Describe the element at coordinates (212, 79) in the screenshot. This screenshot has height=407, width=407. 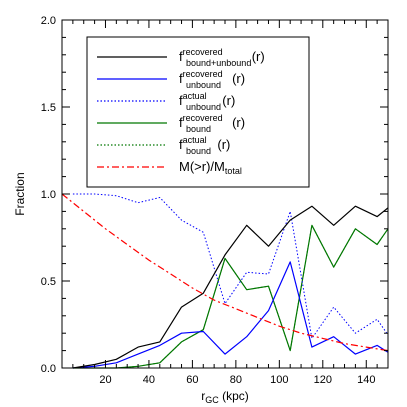
I see `legend-label: frecovered unbound (r)` at that location.